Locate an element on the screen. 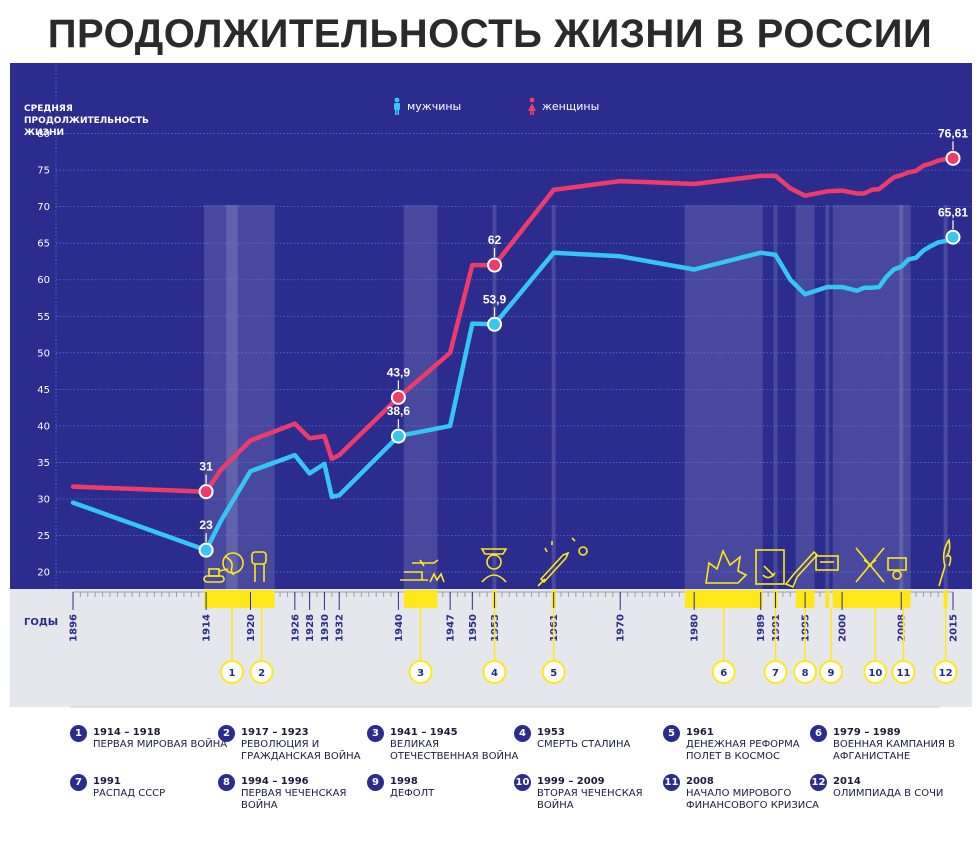 The width and height of the screenshot is (980, 847). event-years: 1979 – 1989 is located at coordinates (867, 732).